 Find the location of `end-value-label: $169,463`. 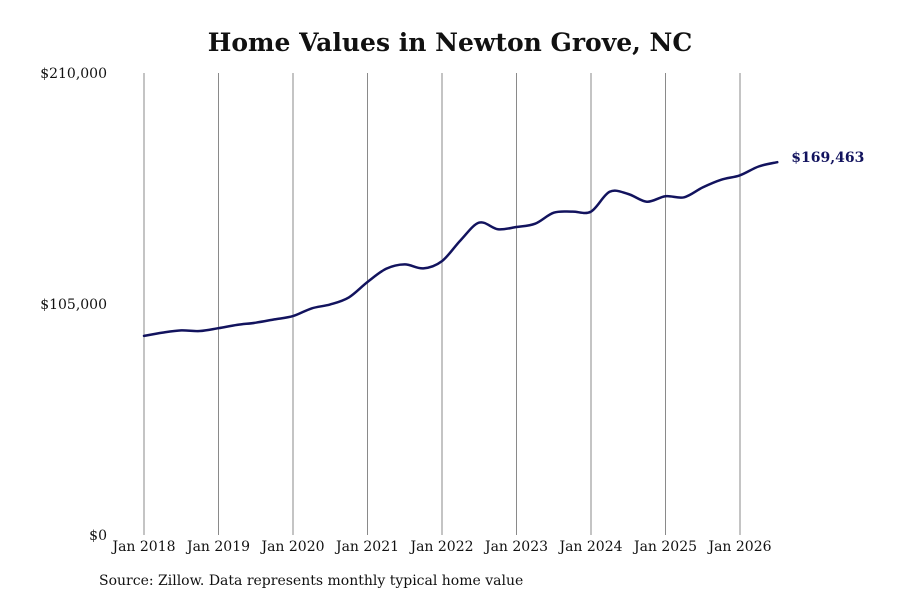

end-value-label: $169,463 is located at coordinates (827, 158).